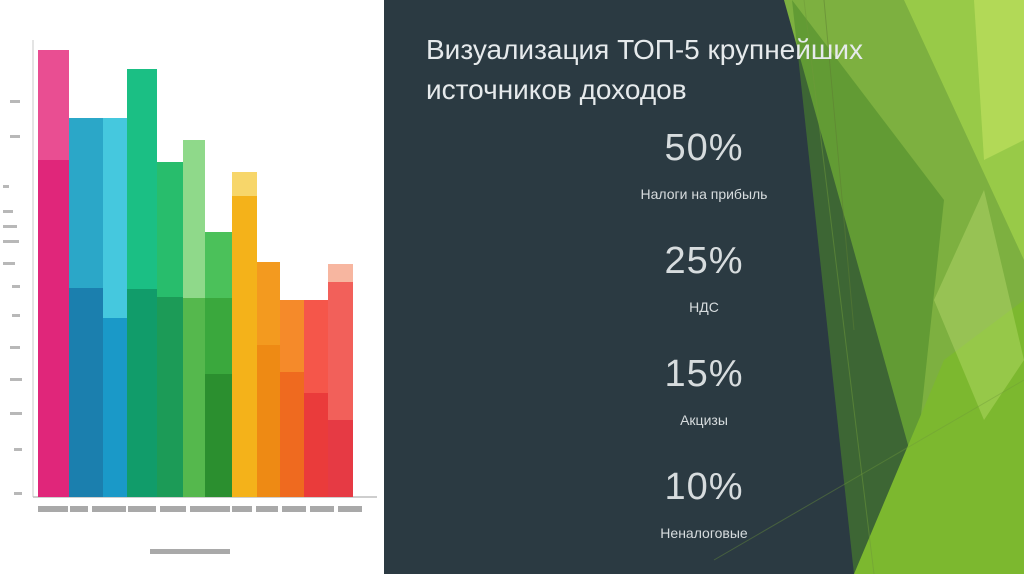  I want to click on stat-value: 25%, so click(704, 261).